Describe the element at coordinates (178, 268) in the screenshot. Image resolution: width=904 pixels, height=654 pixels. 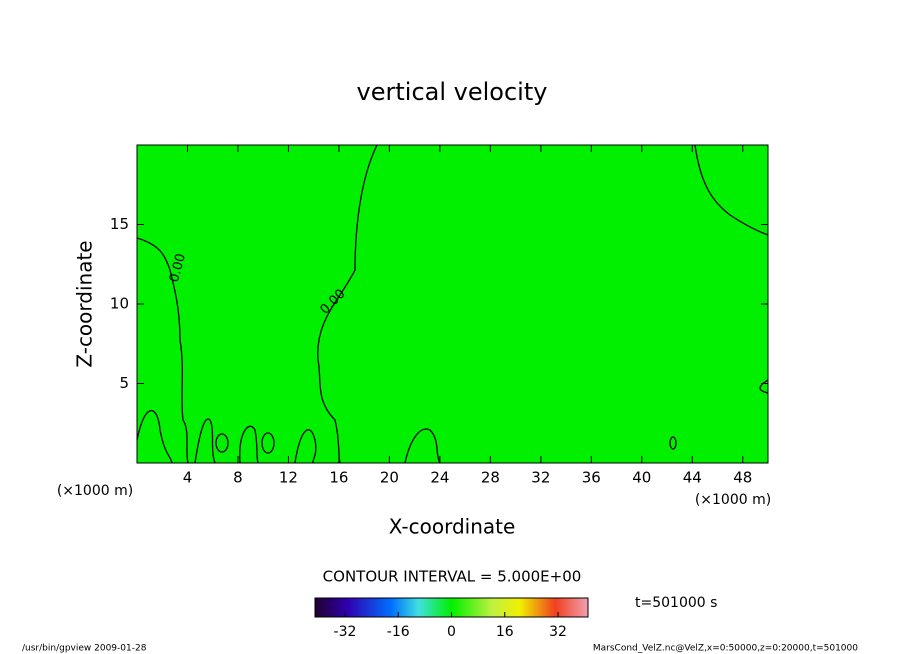
I see `contour-label: 0.00` at that location.